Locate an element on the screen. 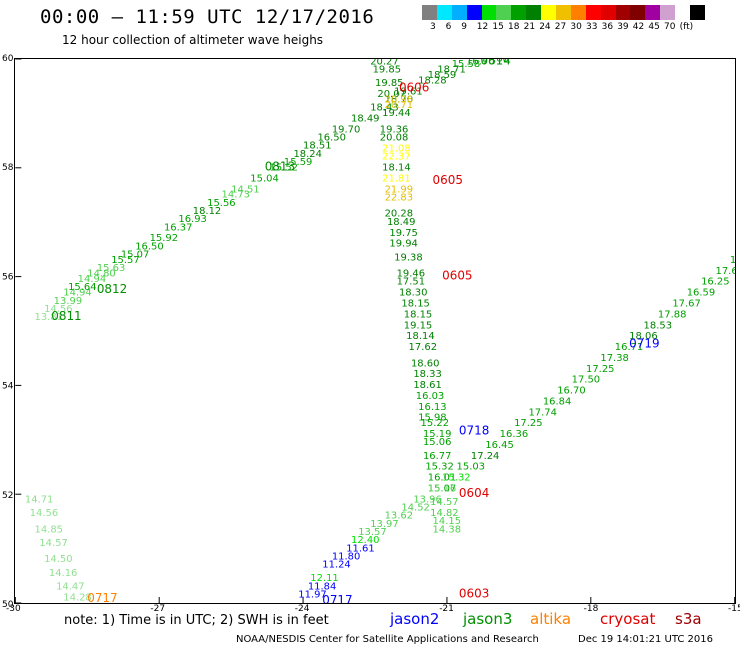 This screenshot has height=650, width=740. x-tick-label: -27 is located at coordinates (157, 609).